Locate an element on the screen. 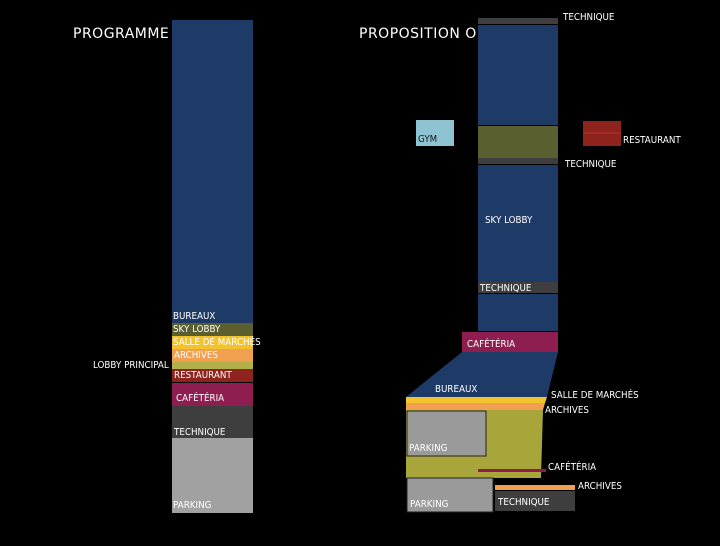 This screenshot has width=720, height=546. oma-cafeteria-block is located at coordinates (510, 342).